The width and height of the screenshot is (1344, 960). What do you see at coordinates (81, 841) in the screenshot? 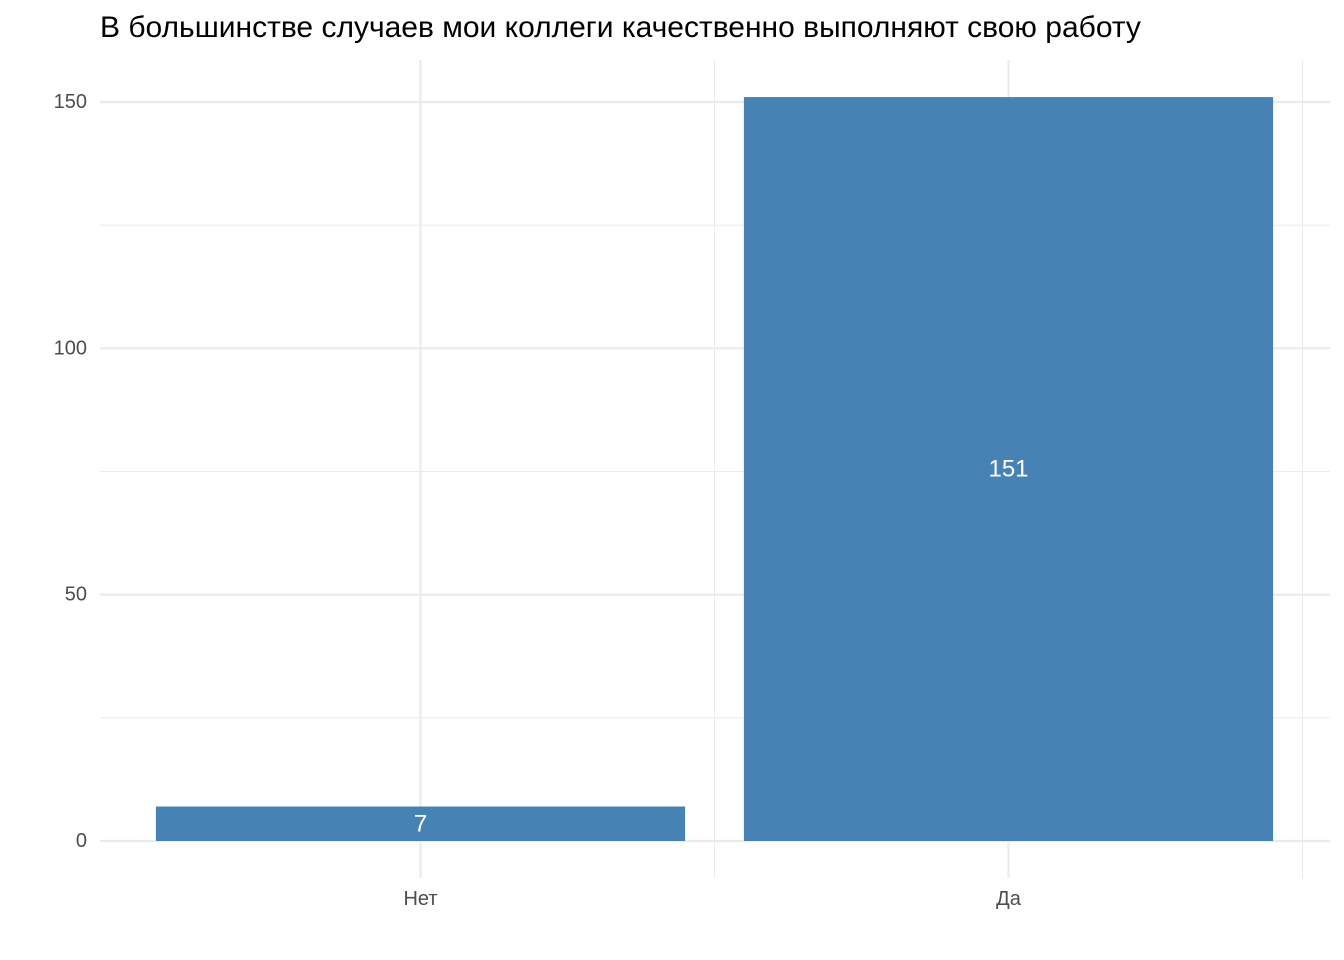
I see `y-tick-label: 0` at bounding box center [81, 841].